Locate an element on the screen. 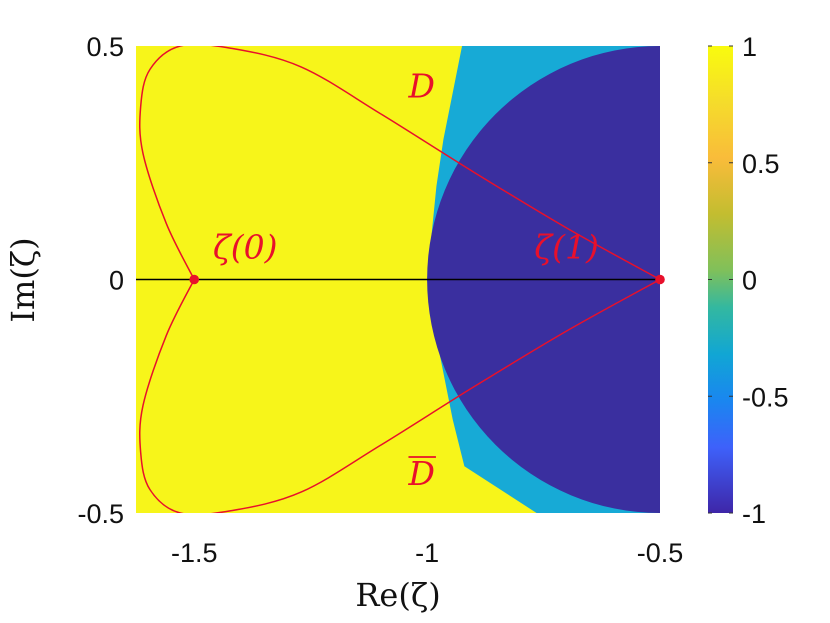 The image size is (830, 623). x-tick-label: -1.5 is located at coordinates (194, 553).